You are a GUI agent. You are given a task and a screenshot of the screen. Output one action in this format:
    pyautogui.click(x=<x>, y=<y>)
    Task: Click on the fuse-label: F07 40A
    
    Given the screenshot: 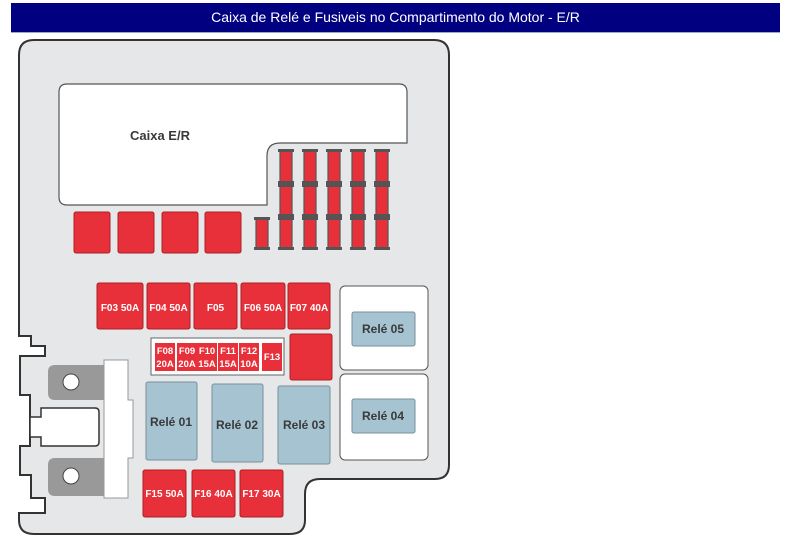 What is the action you would take?
    pyautogui.click(x=309, y=308)
    